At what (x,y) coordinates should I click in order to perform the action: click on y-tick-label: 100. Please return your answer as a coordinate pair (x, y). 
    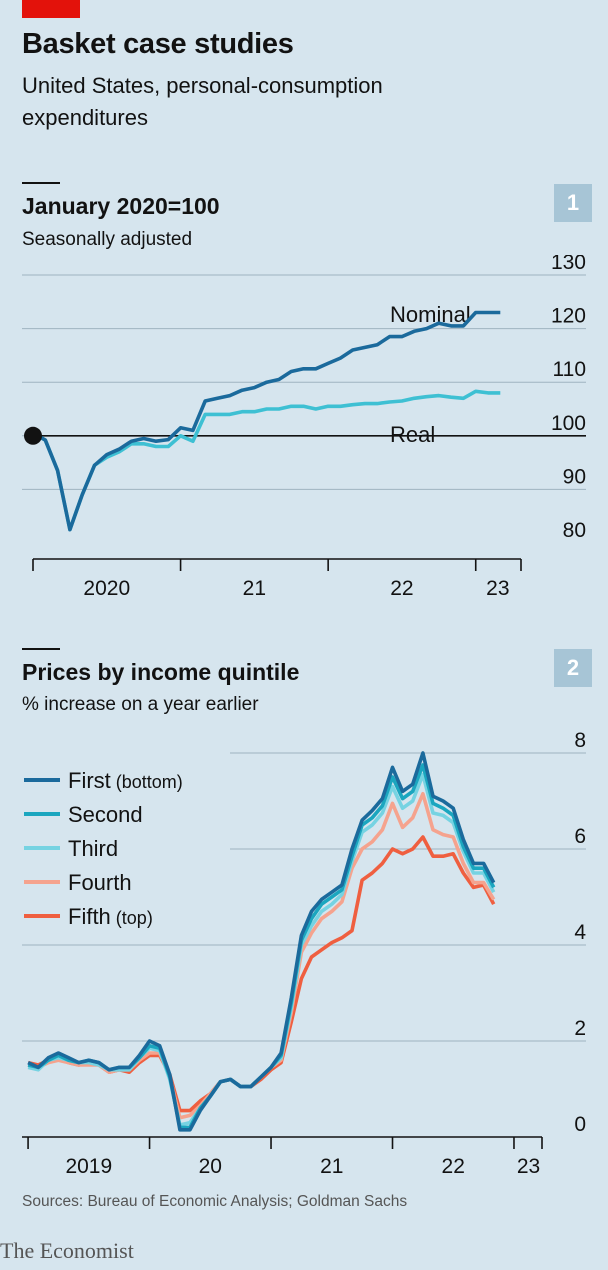
    Looking at the image, I should click on (568, 423).